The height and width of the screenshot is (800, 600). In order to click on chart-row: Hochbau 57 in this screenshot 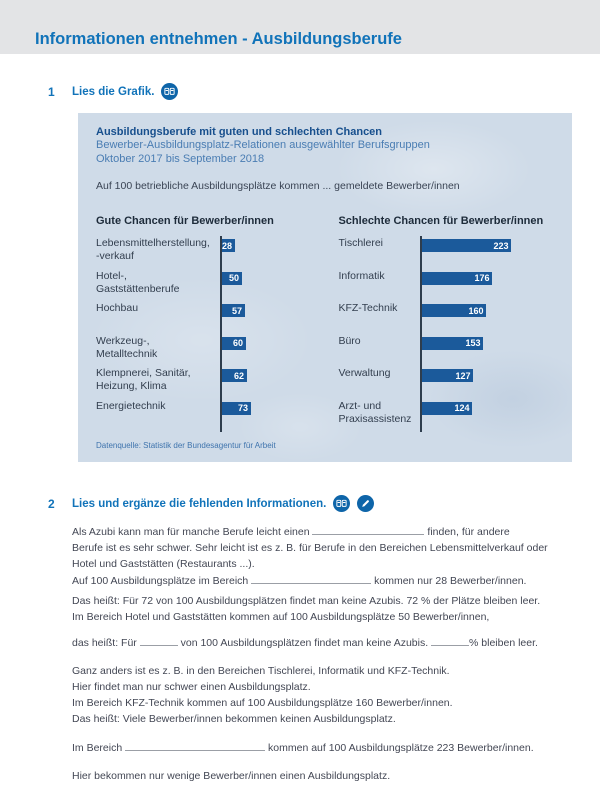, I will do `click(217, 317)`.